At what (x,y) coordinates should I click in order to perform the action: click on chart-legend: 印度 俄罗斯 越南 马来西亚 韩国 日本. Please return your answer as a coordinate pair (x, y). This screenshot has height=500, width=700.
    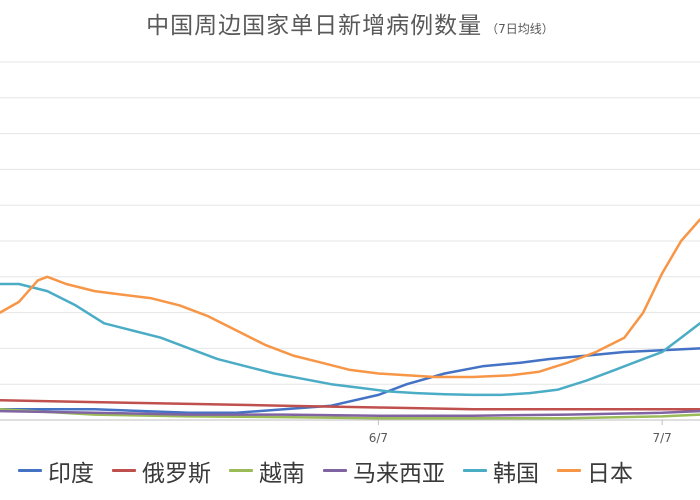
    Looking at the image, I should click on (350, 472).